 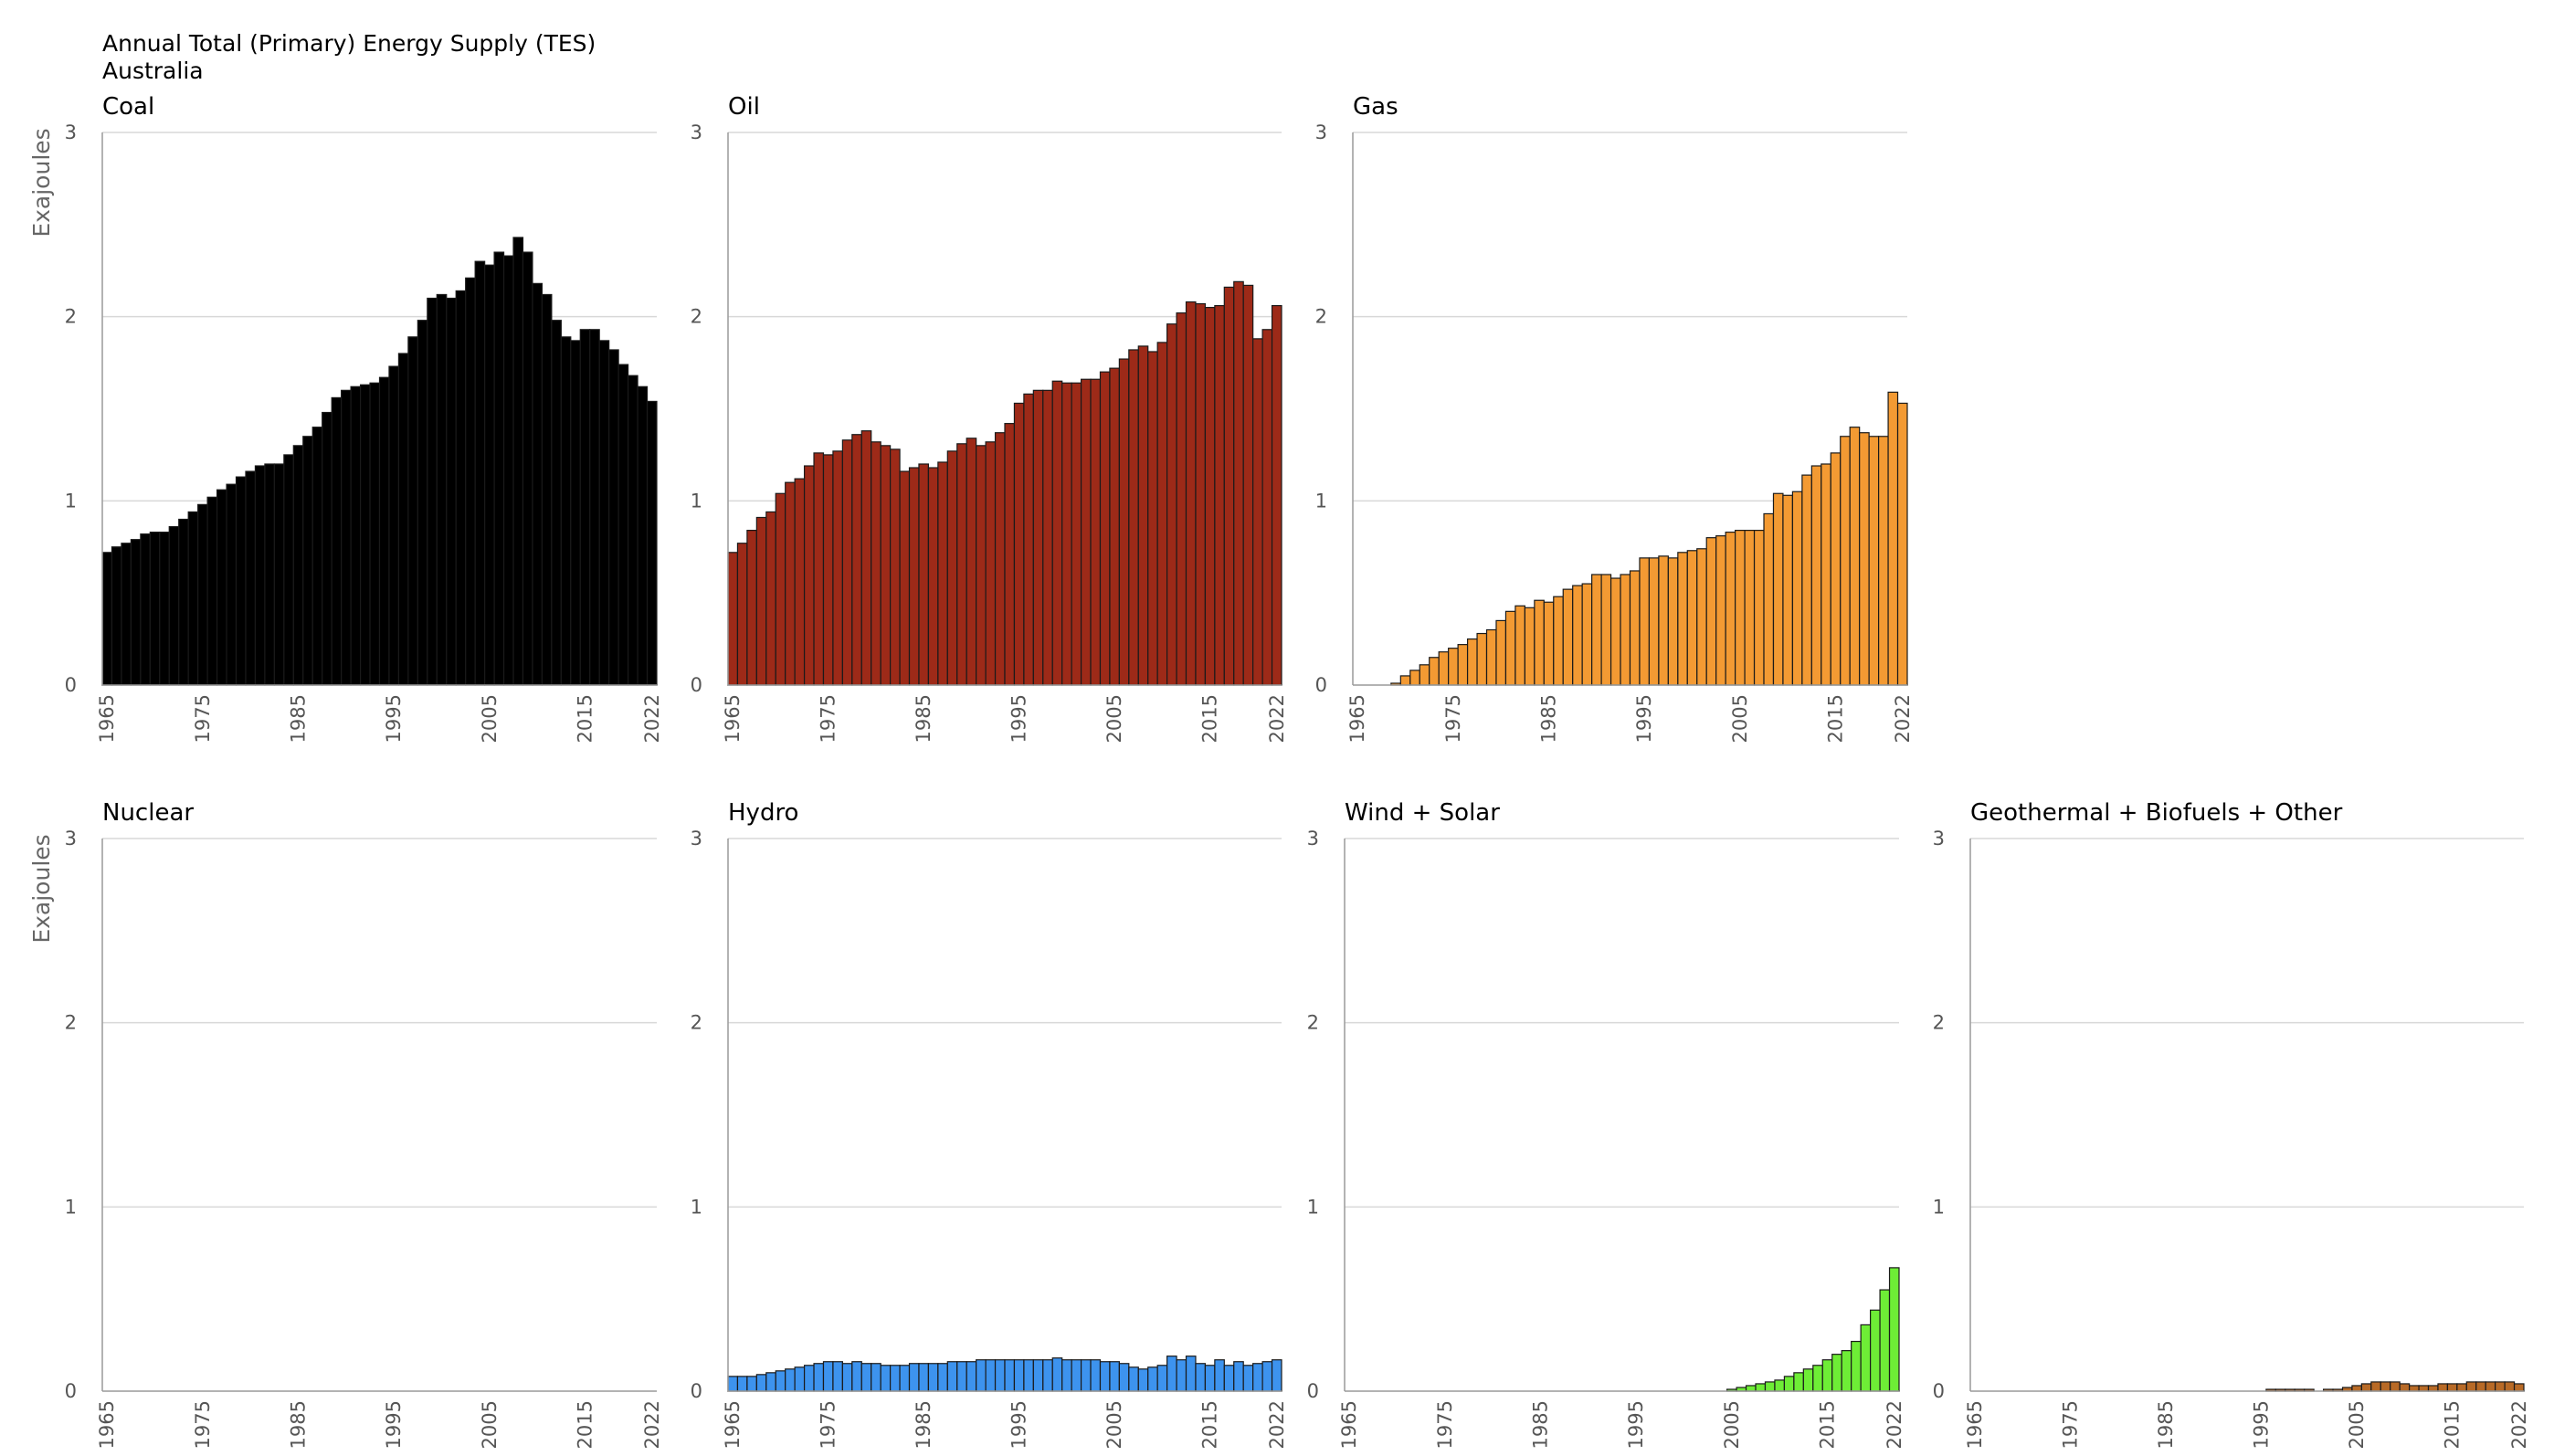 I want to click on geothermal-biofuels-other-ytick-label: 3, so click(x=1939, y=839).